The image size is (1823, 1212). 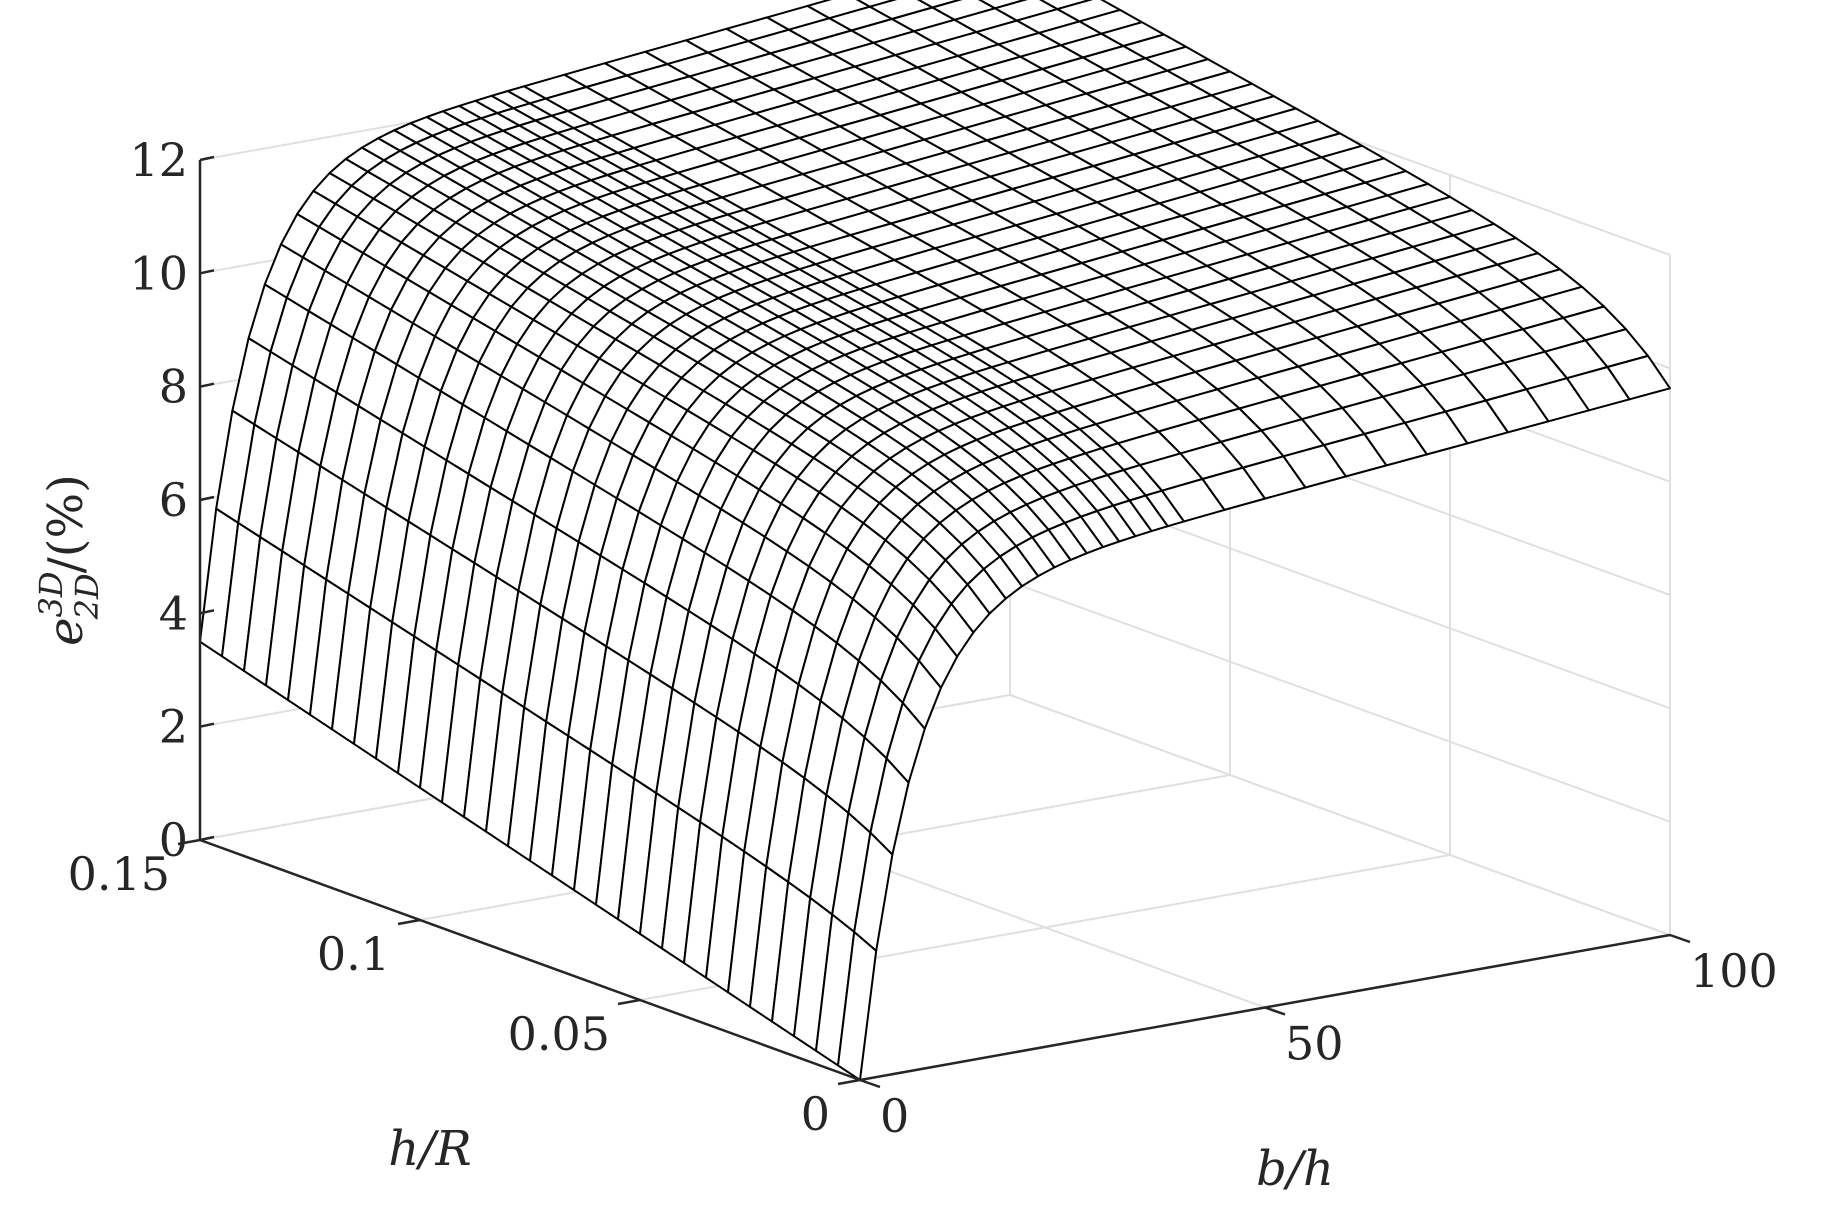 I want to click on grid-line-floor-x, so click(x=1340, y=815).